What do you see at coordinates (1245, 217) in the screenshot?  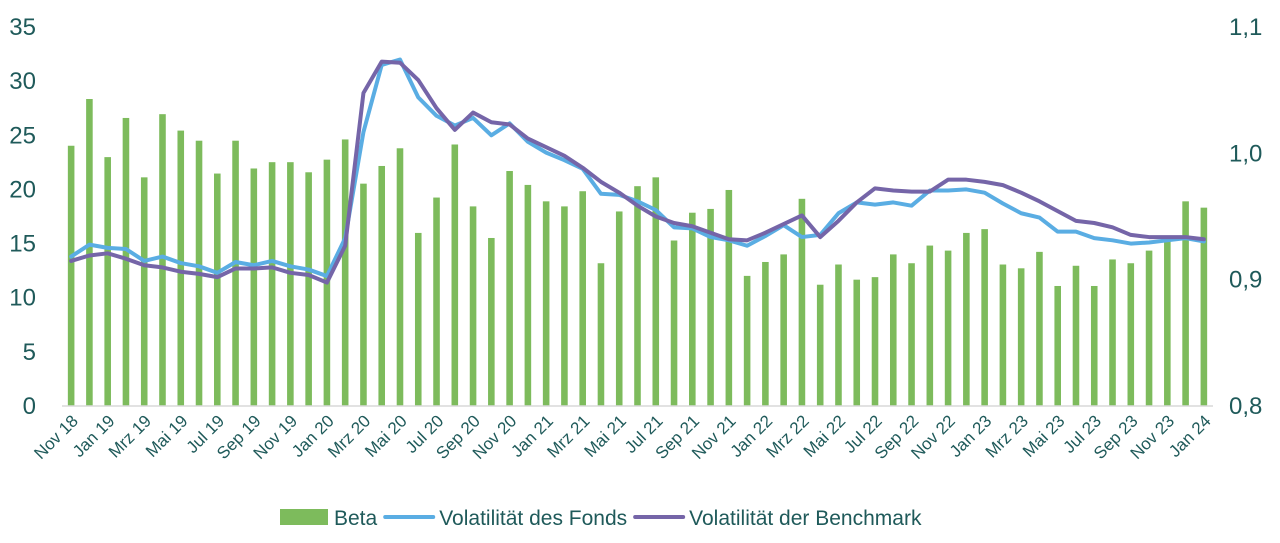 I see `y-axis-right: 0,8 0,9 1,0 1,1` at bounding box center [1245, 217].